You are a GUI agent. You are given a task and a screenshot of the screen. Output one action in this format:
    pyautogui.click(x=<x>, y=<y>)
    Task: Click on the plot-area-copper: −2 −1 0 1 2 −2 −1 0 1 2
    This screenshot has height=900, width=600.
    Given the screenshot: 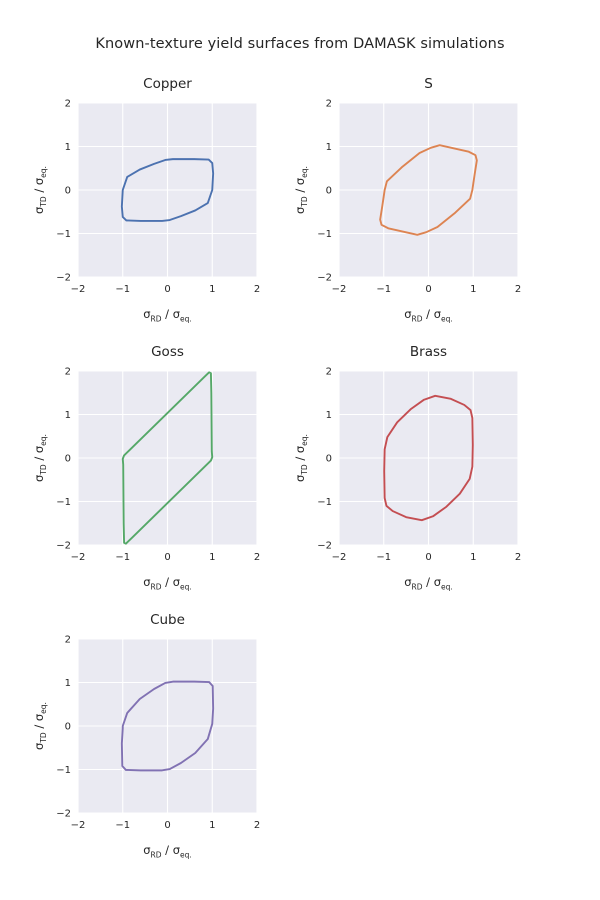 What is the action you would take?
    pyautogui.click(x=158, y=197)
    